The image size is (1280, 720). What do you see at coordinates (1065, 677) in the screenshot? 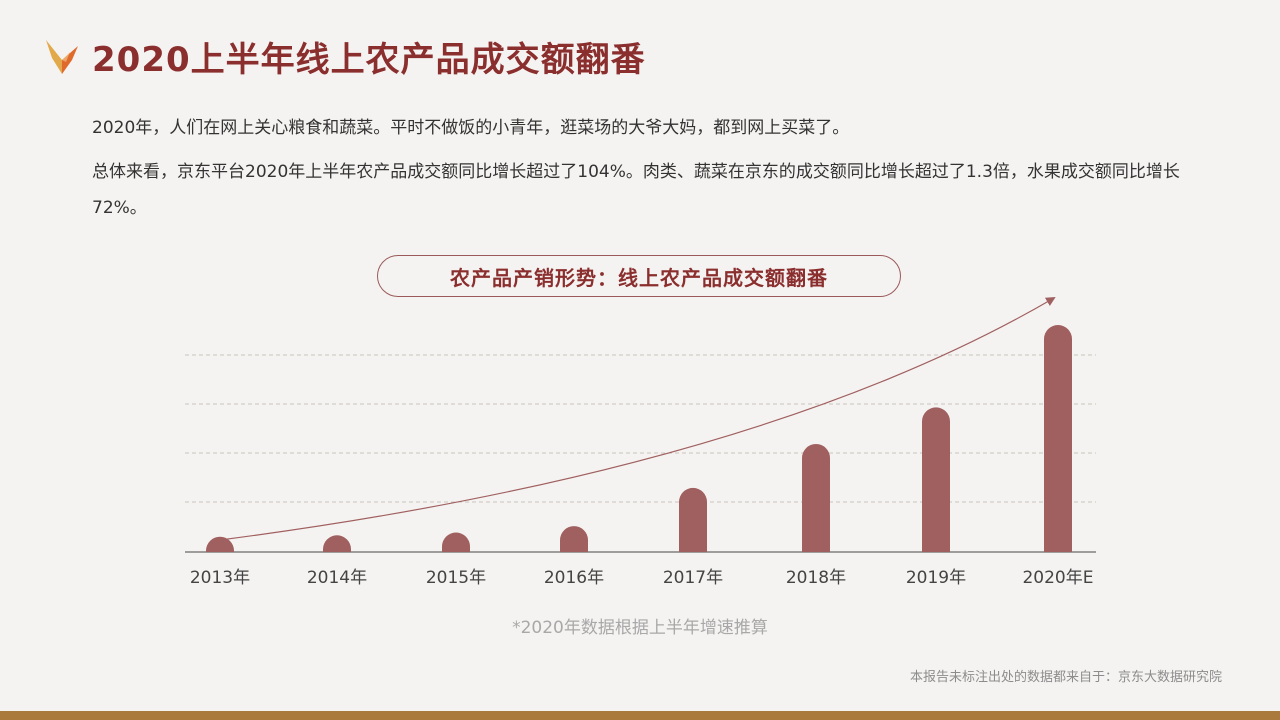
I see `source-note: 本报告未标注出处的数据都来自于：京东大数据研究院` at bounding box center [1065, 677].